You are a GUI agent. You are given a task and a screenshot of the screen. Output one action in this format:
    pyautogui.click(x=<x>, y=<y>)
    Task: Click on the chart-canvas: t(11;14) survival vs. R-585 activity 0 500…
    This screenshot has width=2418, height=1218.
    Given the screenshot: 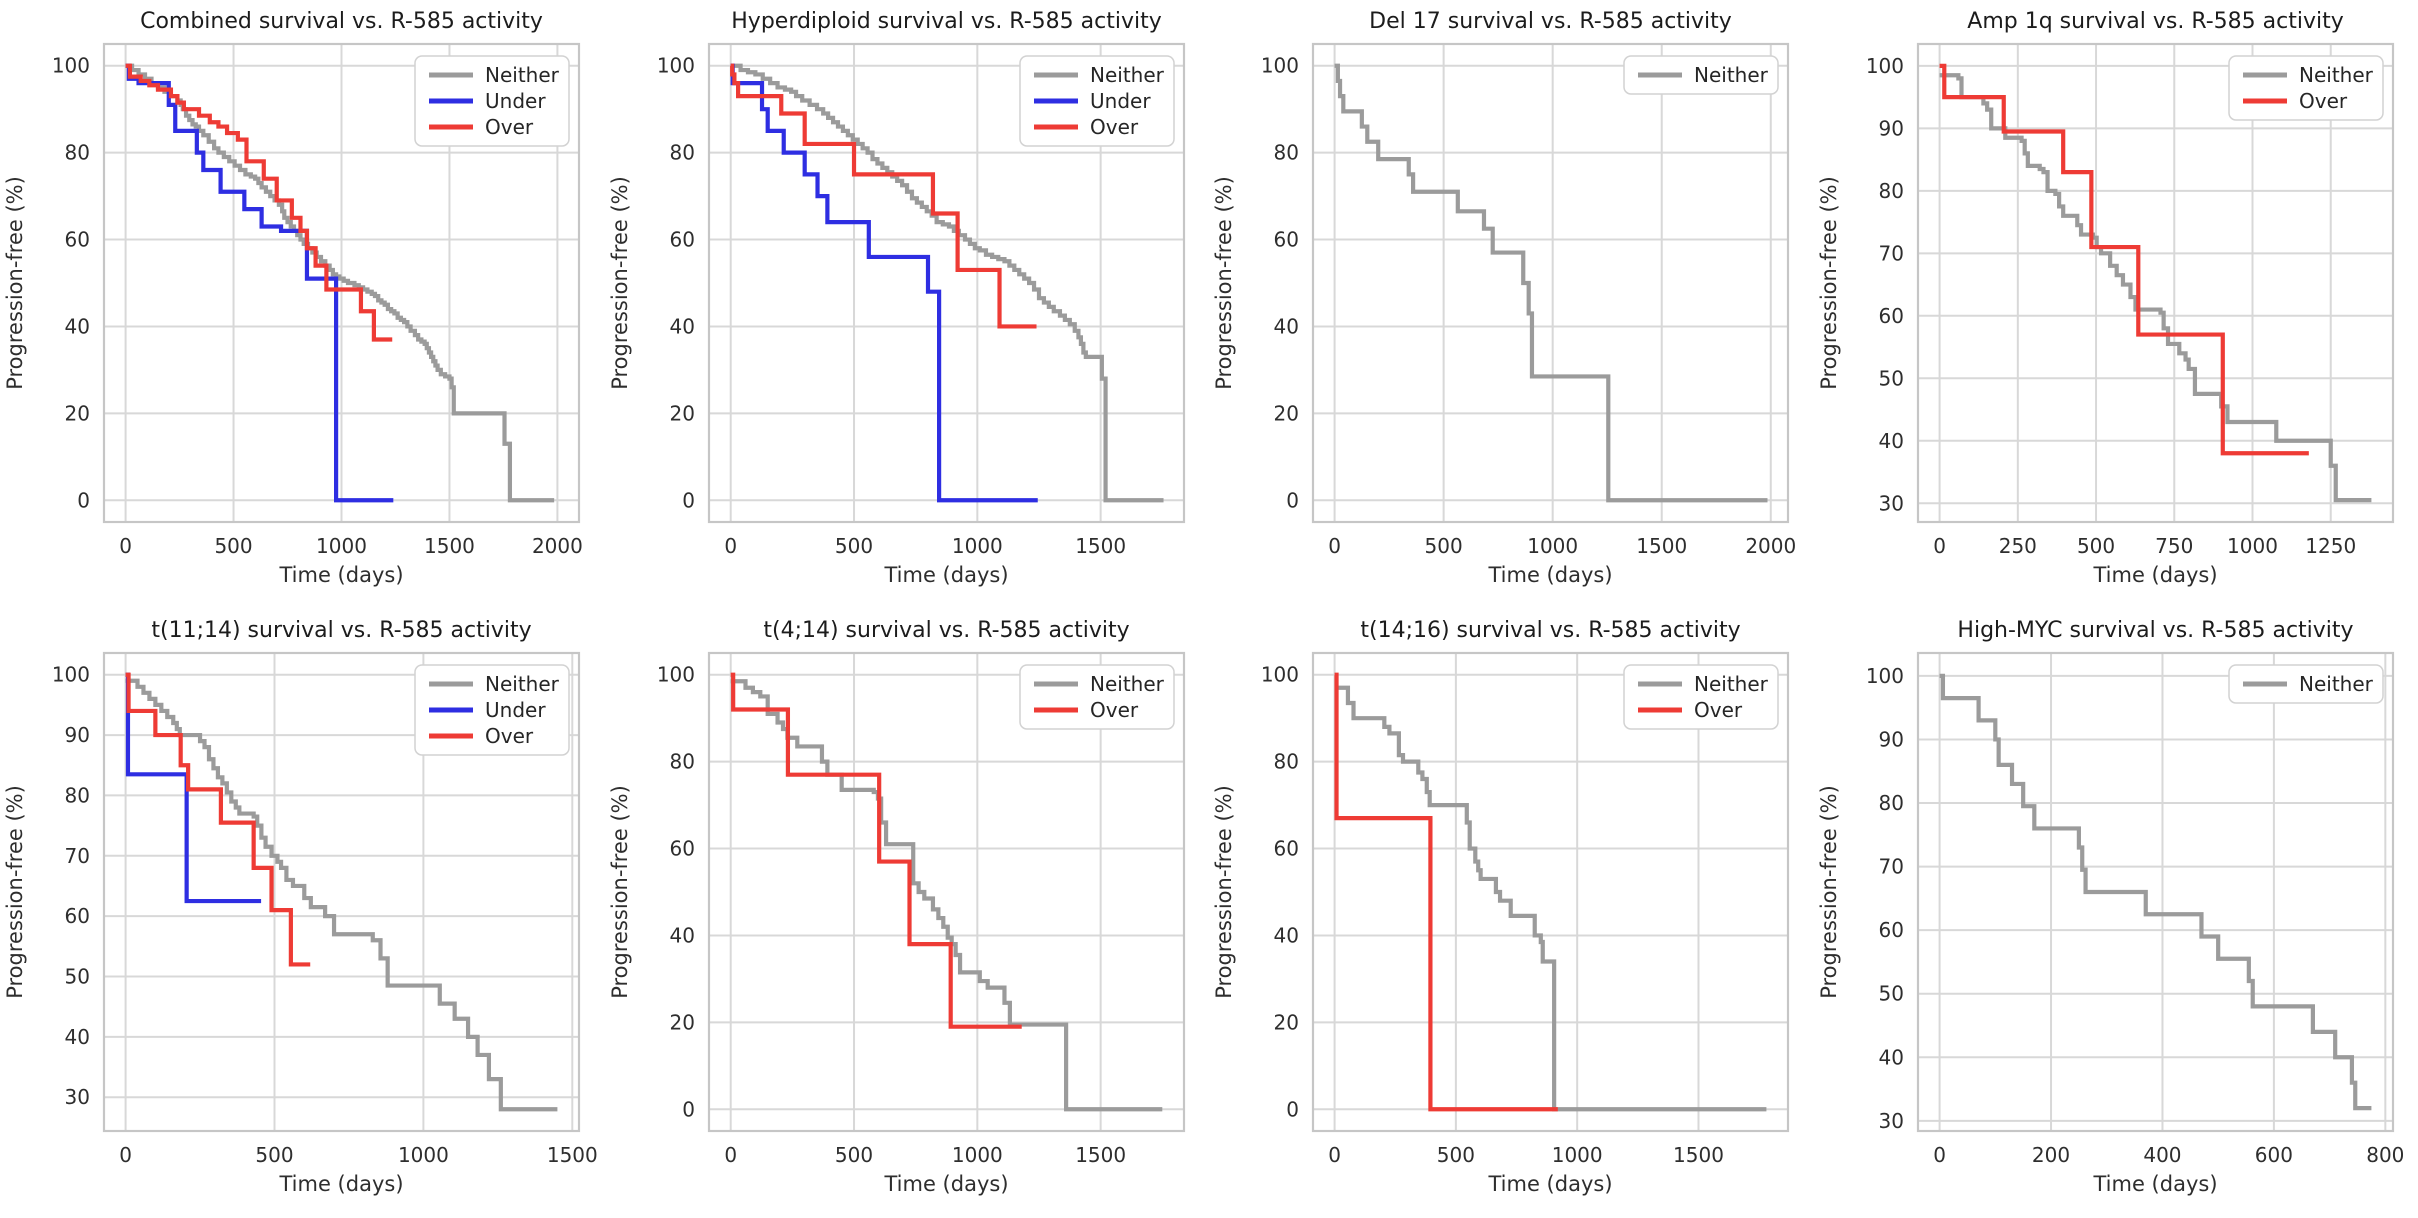 What is the action you would take?
    pyautogui.click(x=302, y=913)
    